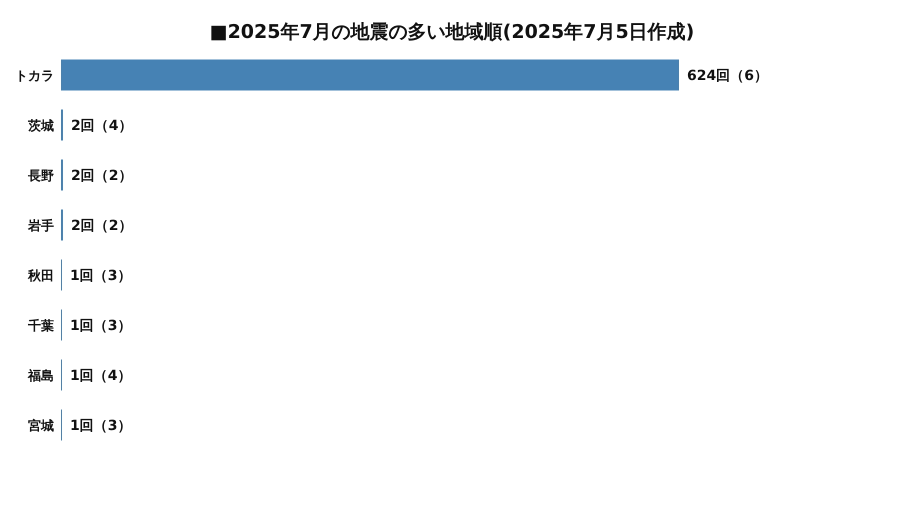  I want to click on y-tick-label: トカラ, so click(34, 76).